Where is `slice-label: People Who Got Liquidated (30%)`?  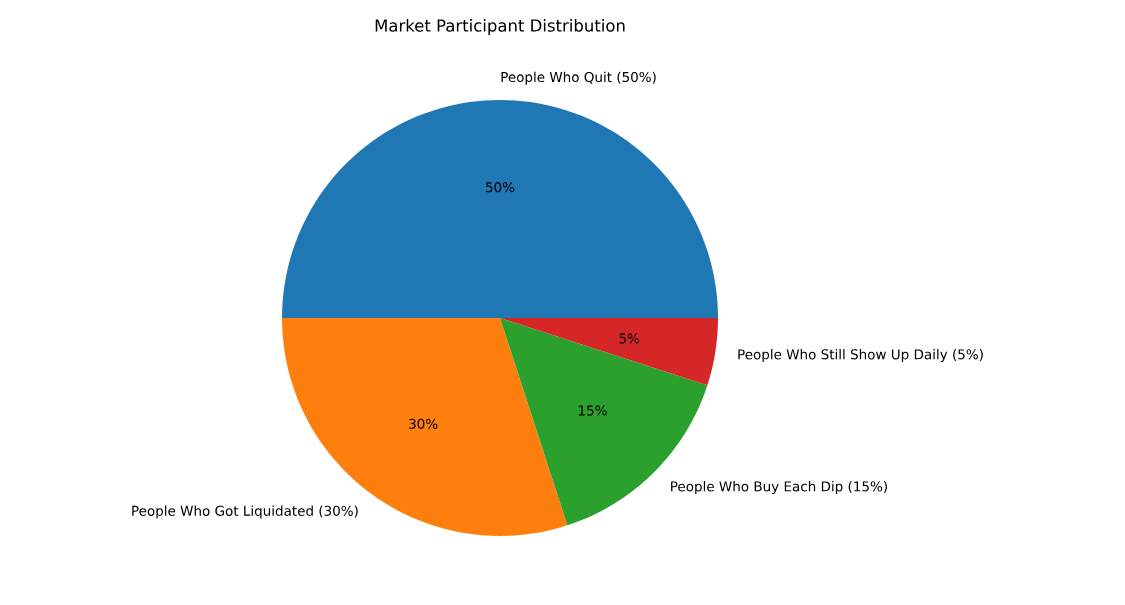
slice-label: People Who Got Liquidated (30%) is located at coordinates (245, 512).